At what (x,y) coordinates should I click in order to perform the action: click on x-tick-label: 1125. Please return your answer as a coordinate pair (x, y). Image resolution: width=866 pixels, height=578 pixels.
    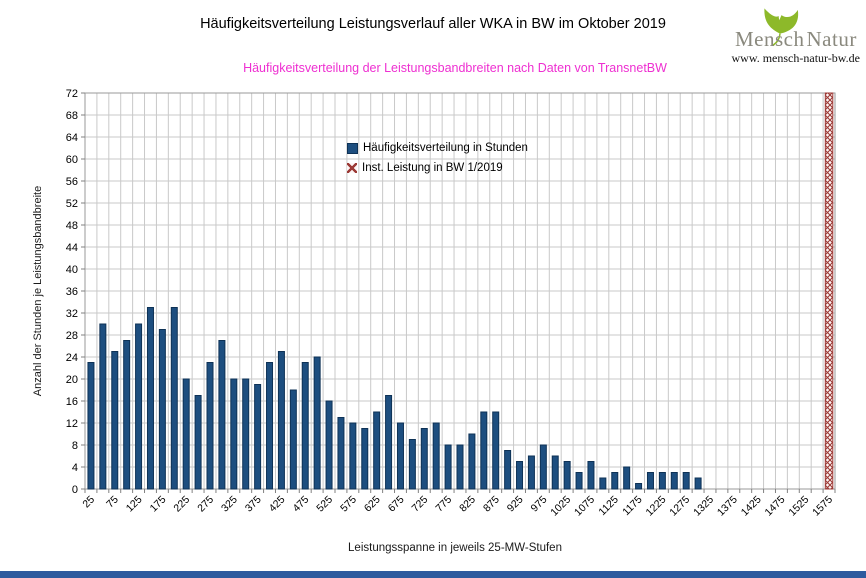
    Looking at the image, I should click on (608, 506).